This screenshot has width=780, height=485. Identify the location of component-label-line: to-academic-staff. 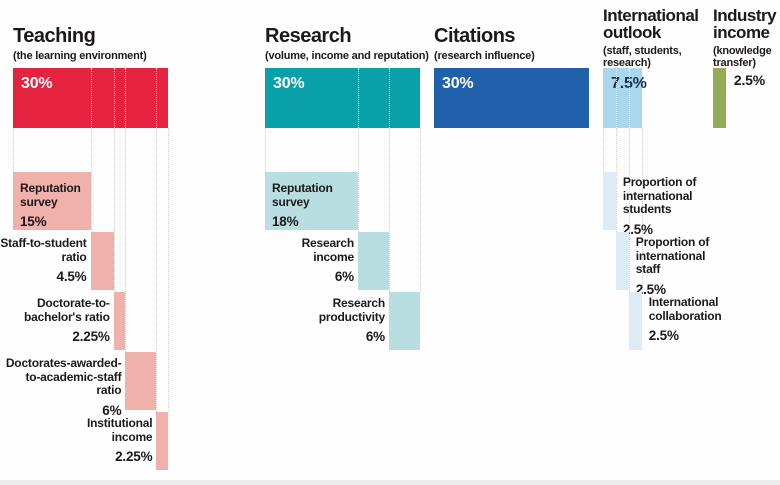
(73, 376).